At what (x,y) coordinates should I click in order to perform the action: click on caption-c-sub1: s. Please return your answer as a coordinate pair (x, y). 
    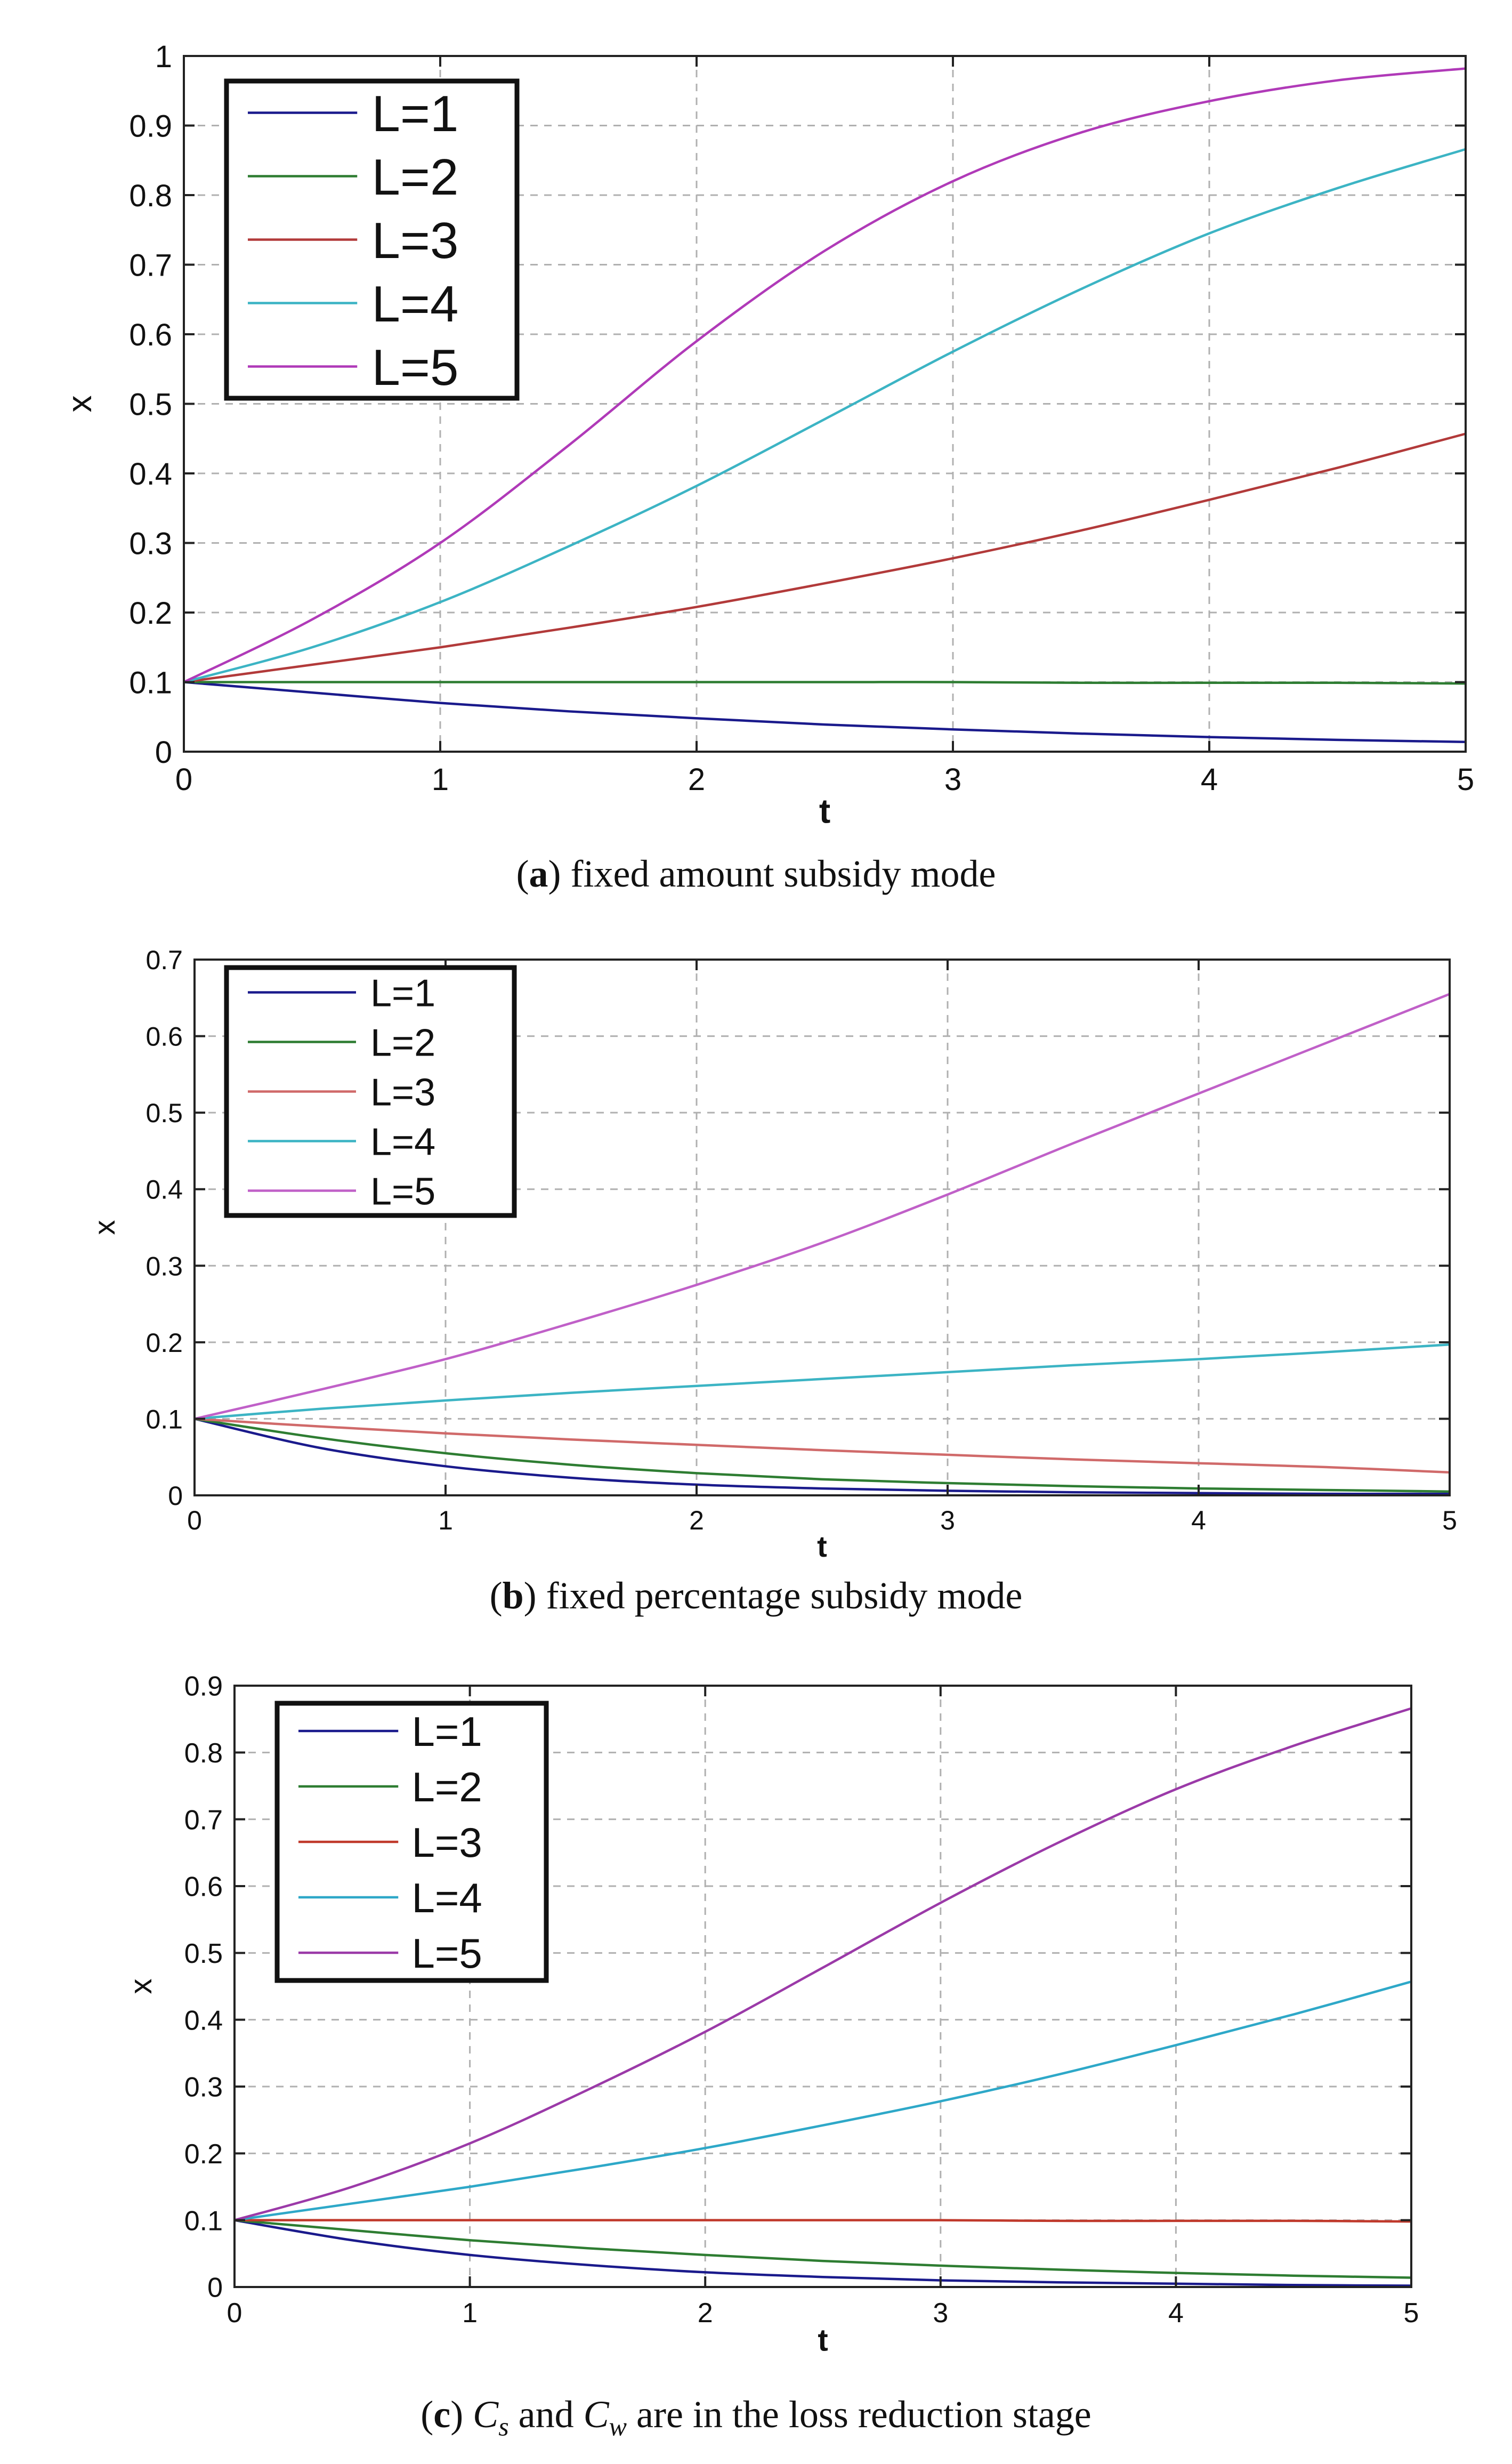
    Looking at the image, I should click on (504, 2426).